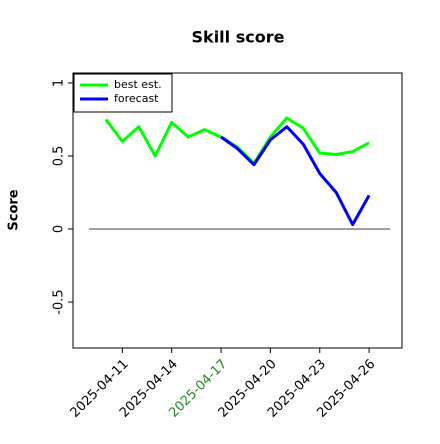  What do you see at coordinates (14, 209) in the screenshot?
I see `y-axis-label: Score` at bounding box center [14, 209].